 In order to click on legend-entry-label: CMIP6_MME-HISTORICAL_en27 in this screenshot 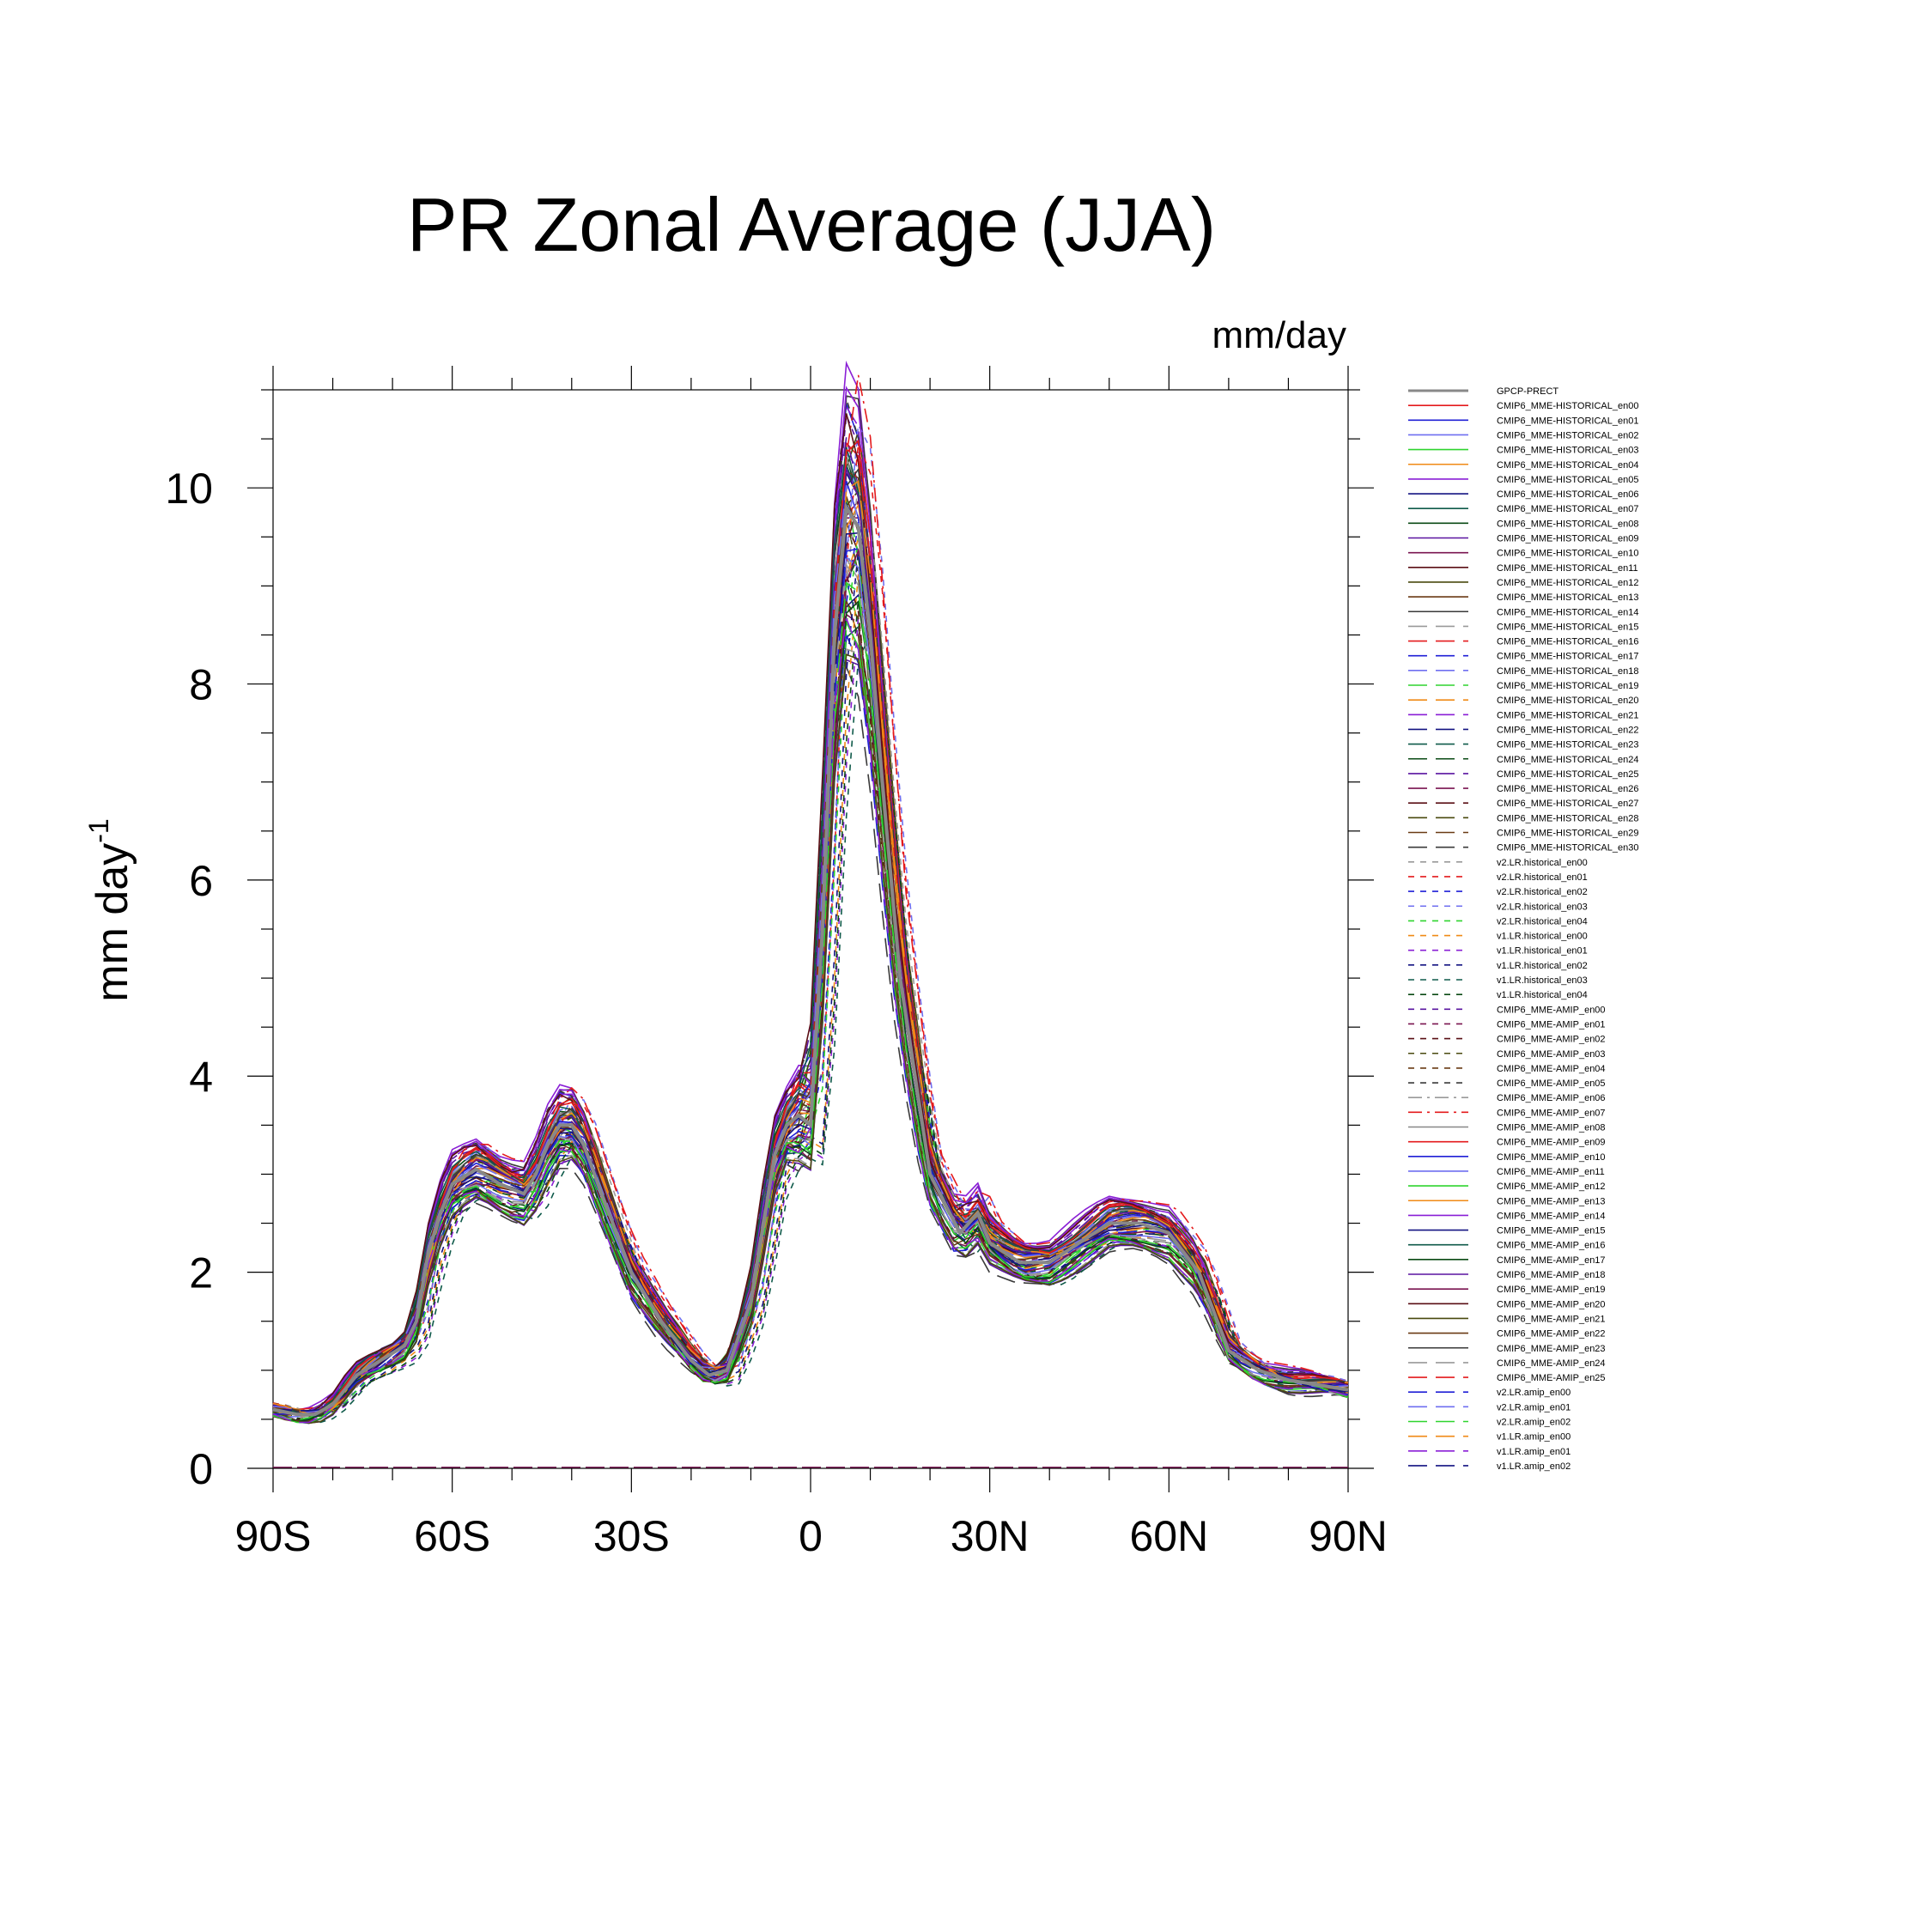, I will do `click(1568, 804)`.